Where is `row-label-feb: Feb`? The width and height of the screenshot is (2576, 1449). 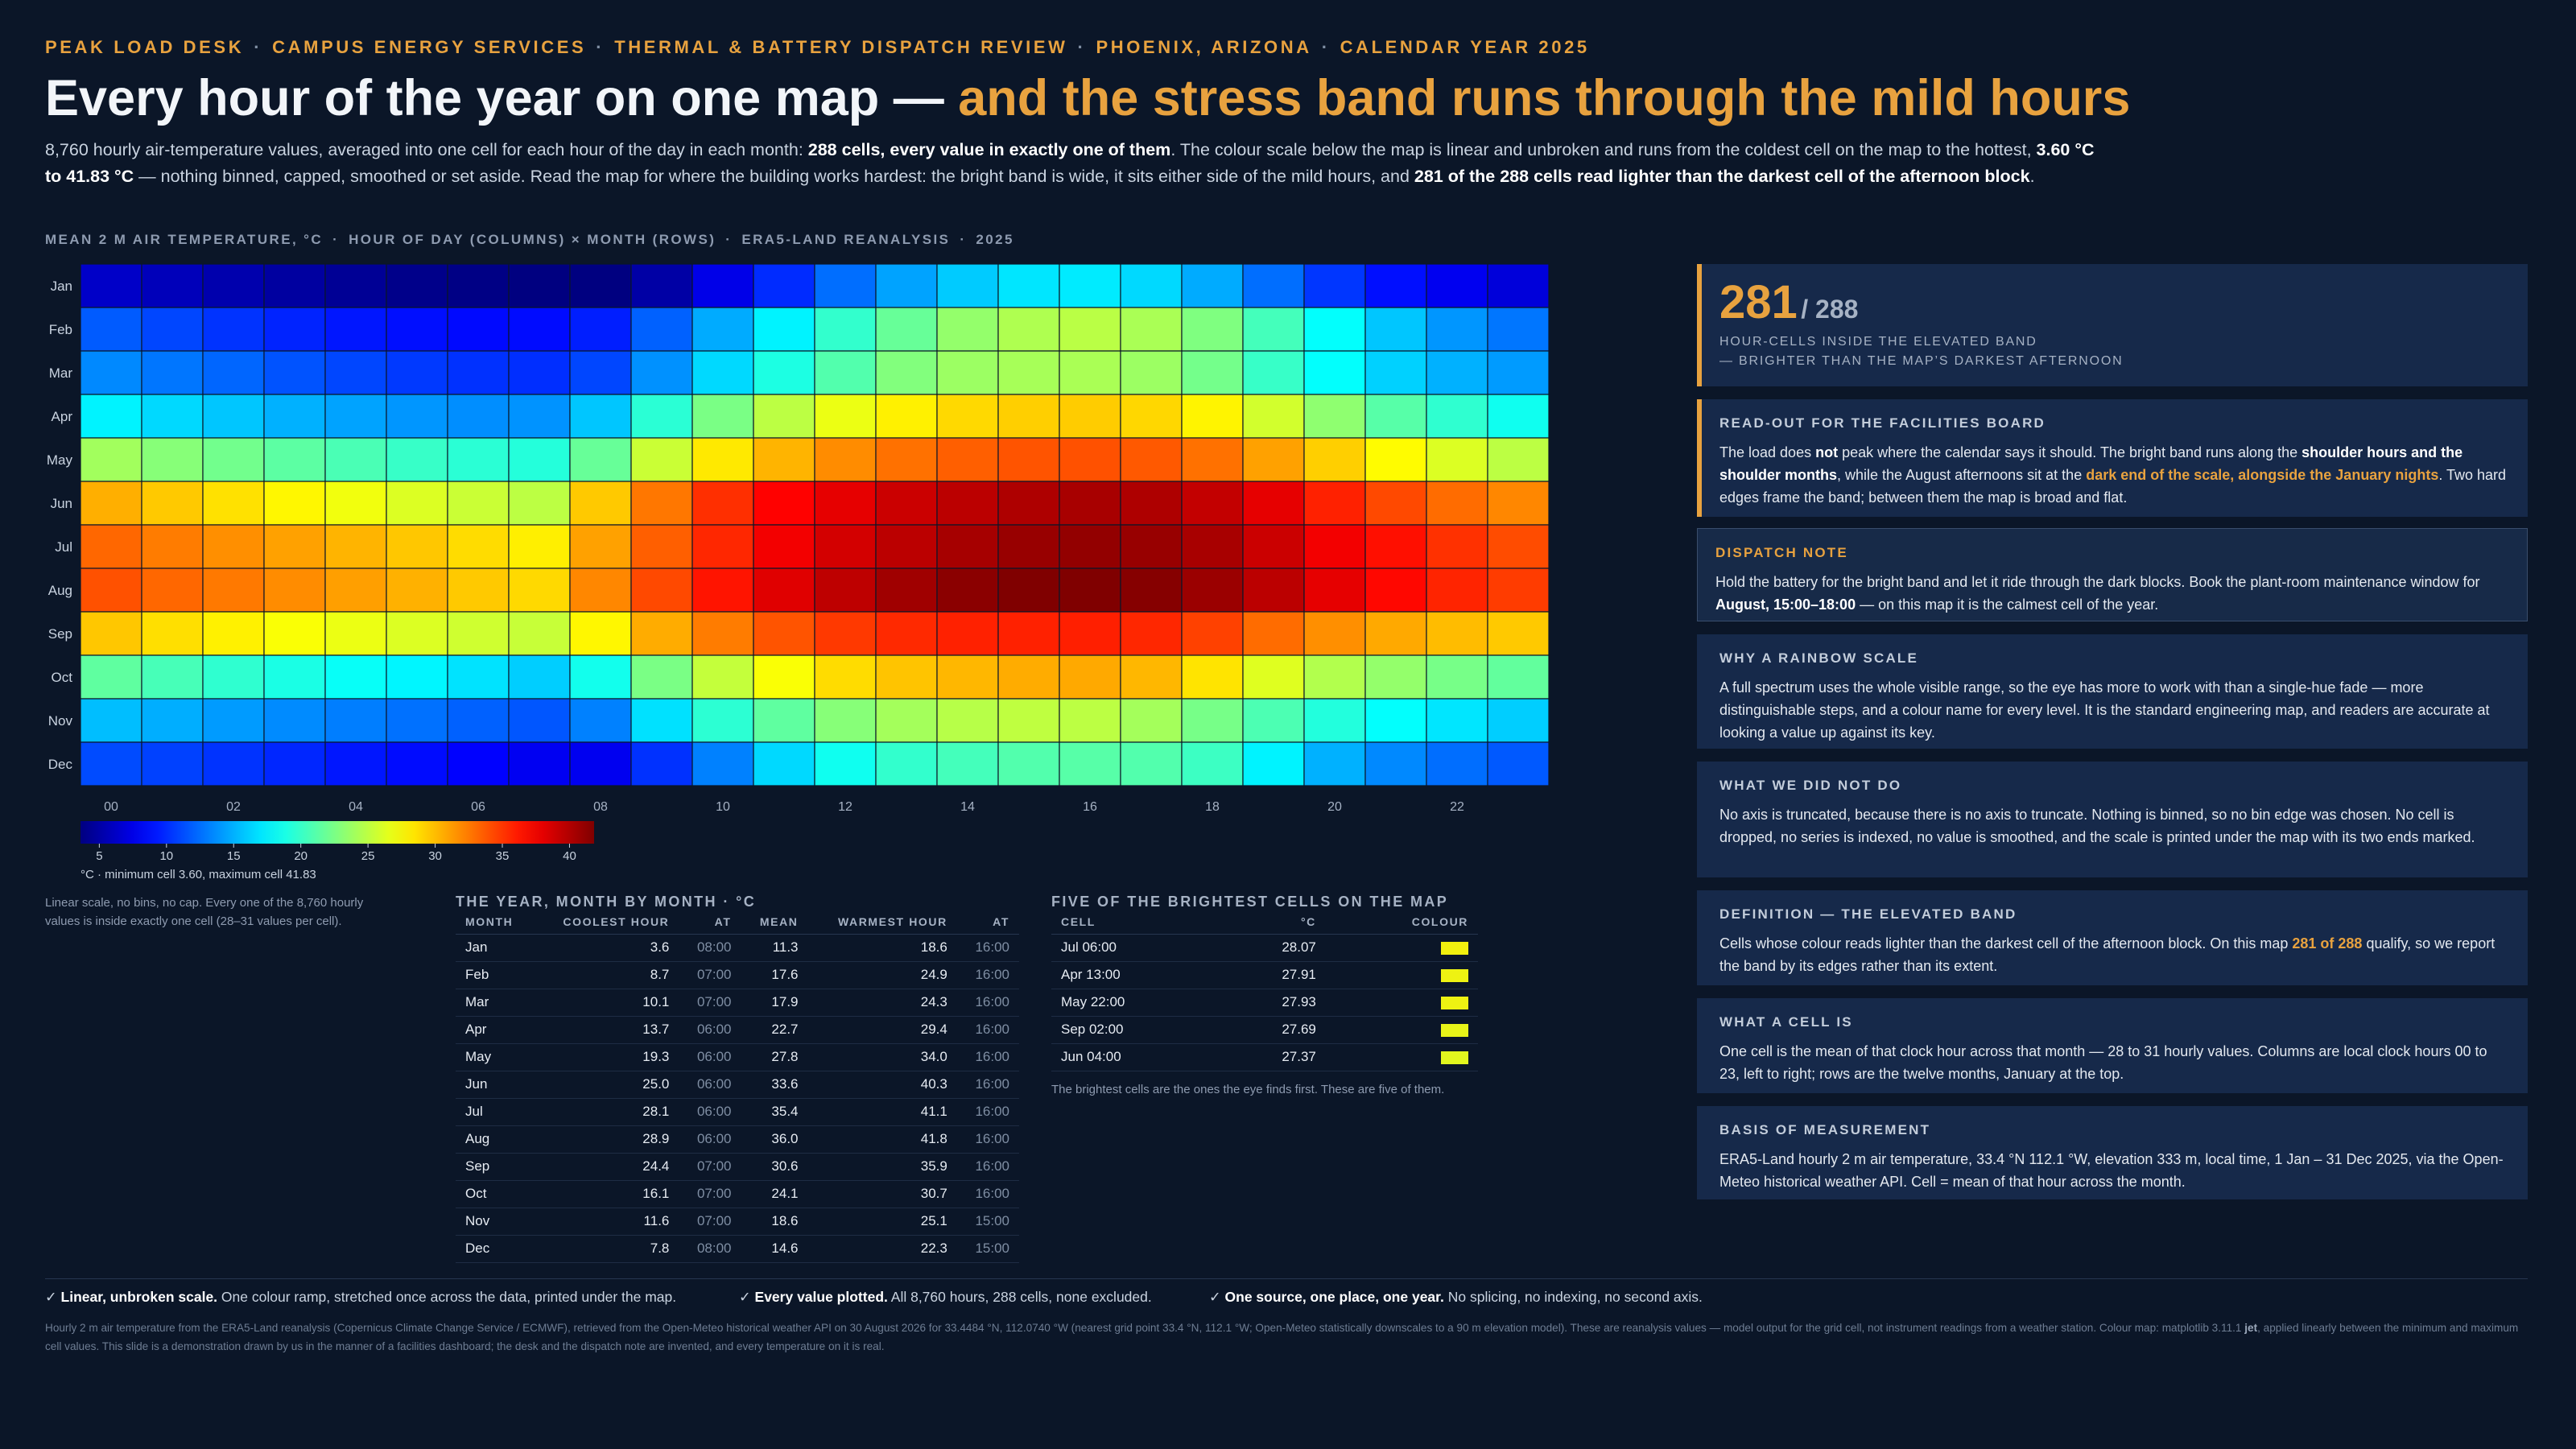
row-label-feb: Feb is located at coordinates (60, 329).